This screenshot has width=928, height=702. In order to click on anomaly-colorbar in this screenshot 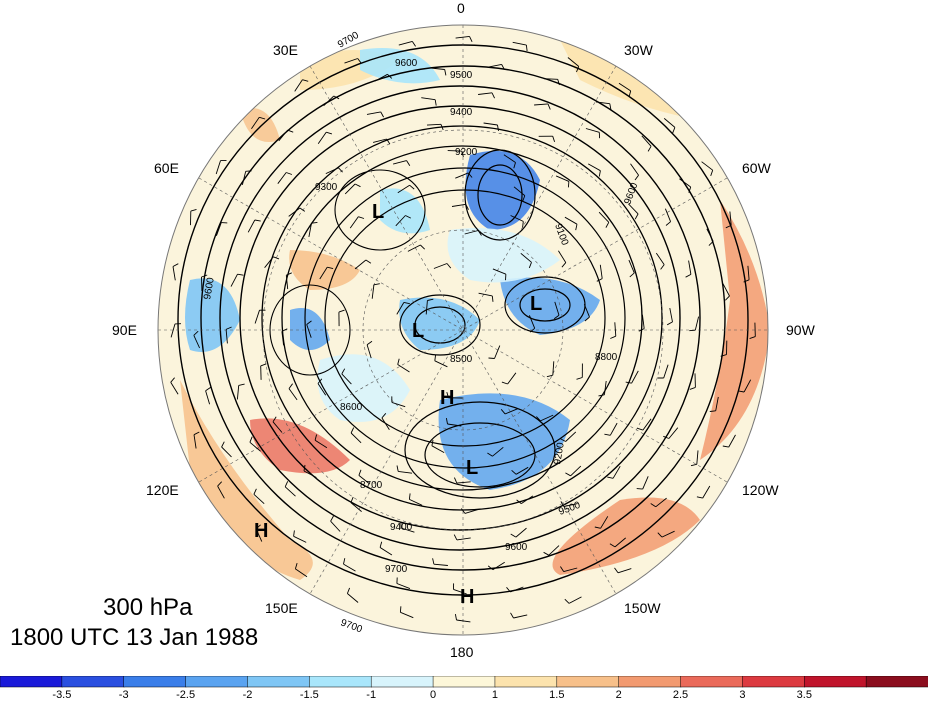, I will do `click(464, 682)`.